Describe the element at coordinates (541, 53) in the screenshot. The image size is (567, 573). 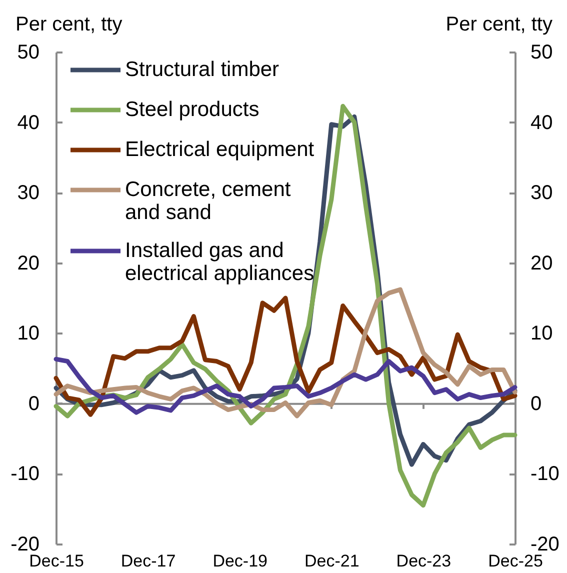
I see `y2-tick-label: 50` at that location.